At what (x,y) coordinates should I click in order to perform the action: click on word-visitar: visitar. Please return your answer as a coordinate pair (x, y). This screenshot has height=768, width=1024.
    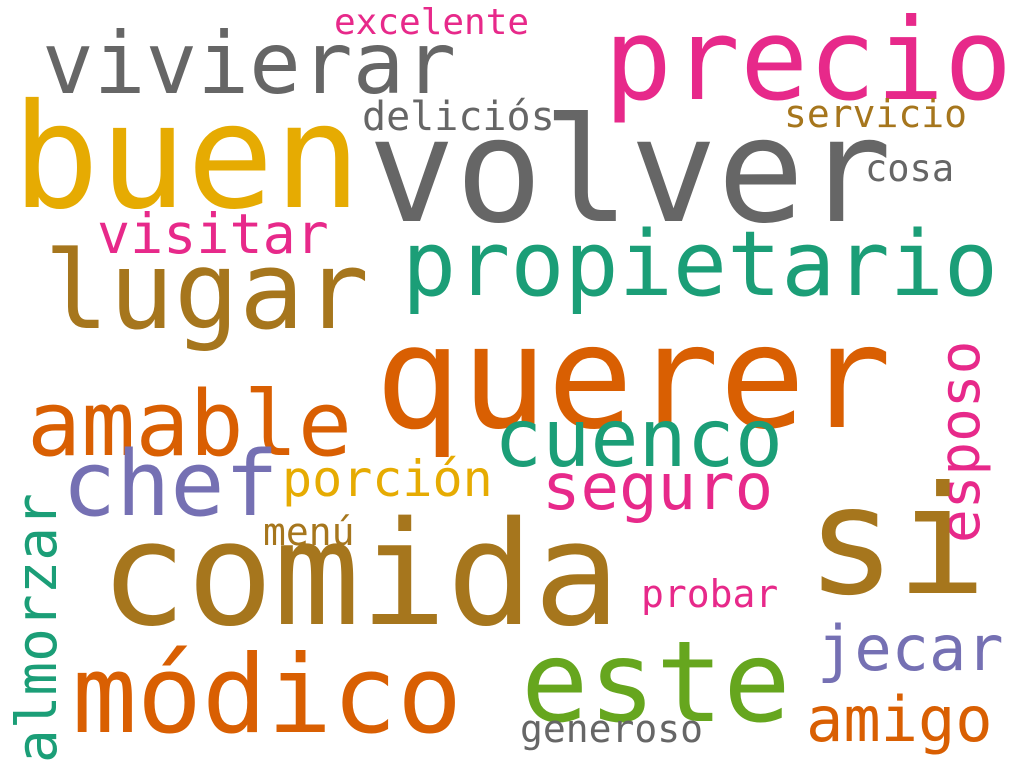
    Looking at the image, I should click on (213, 234).